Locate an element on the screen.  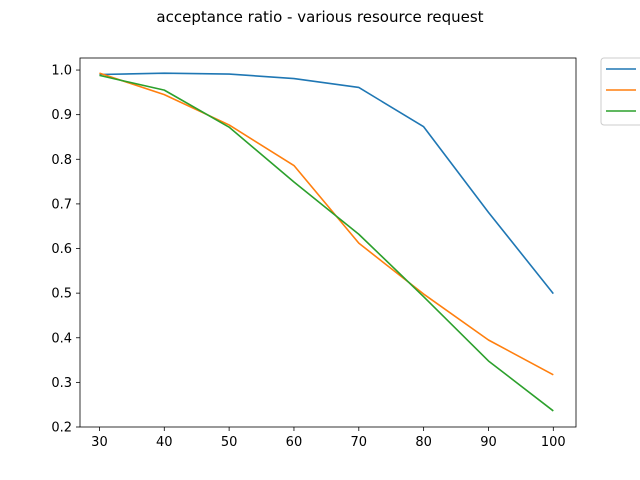
x-tick-label: 40 is located at coordinates (164, 442).